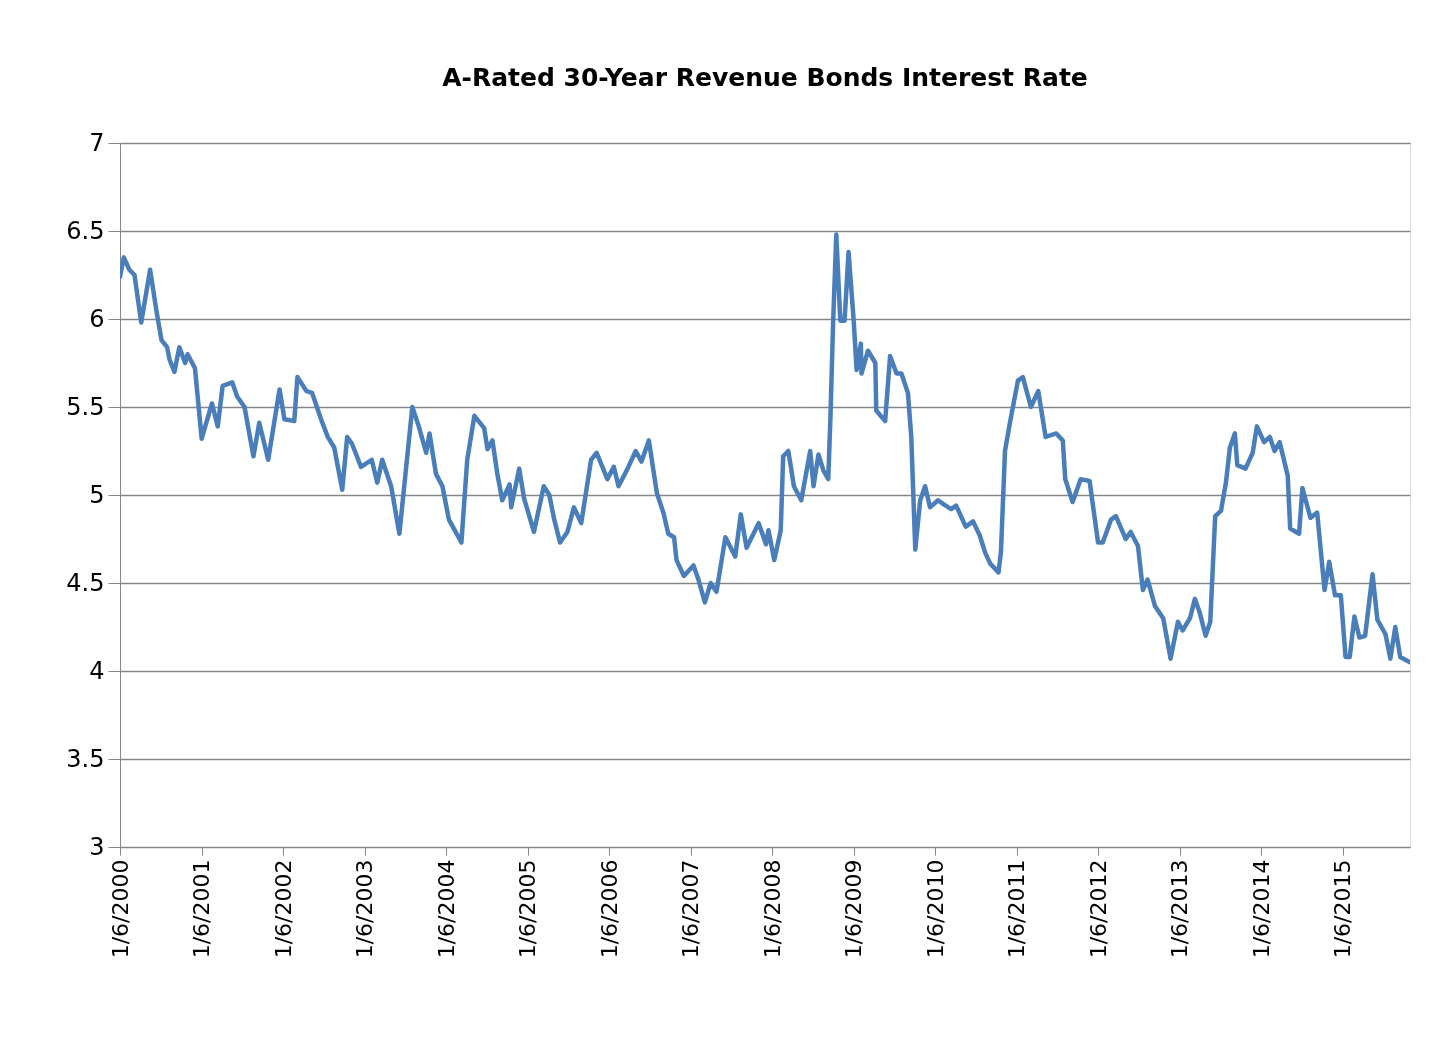 This screenshot has width=1450, height=1045. Describe the element at coordinates (85, 406) in the screenshot. I see `y-tick-label: 5.5` at that location.